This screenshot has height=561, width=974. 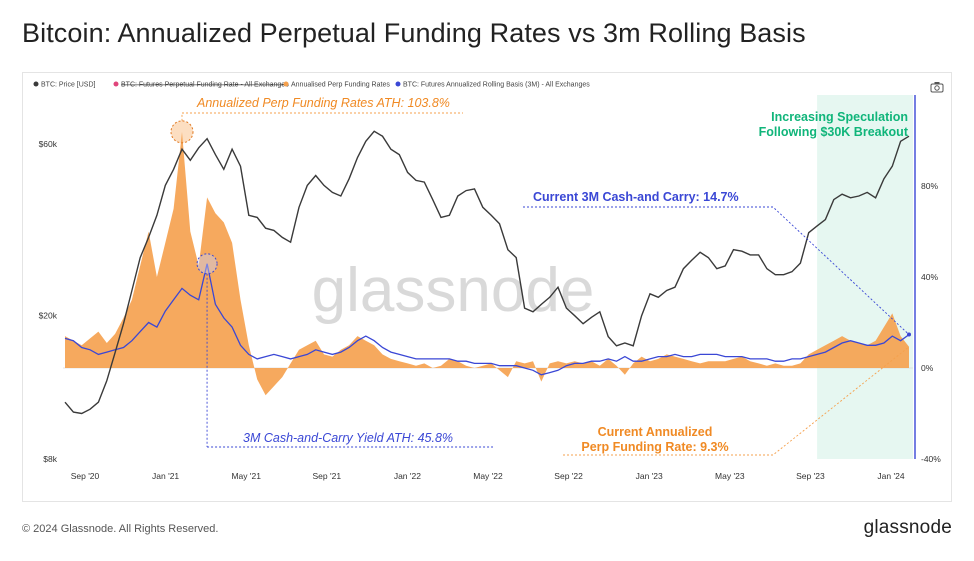 I want to click on right-tick-label: 80%, so click(x=929, y=186).